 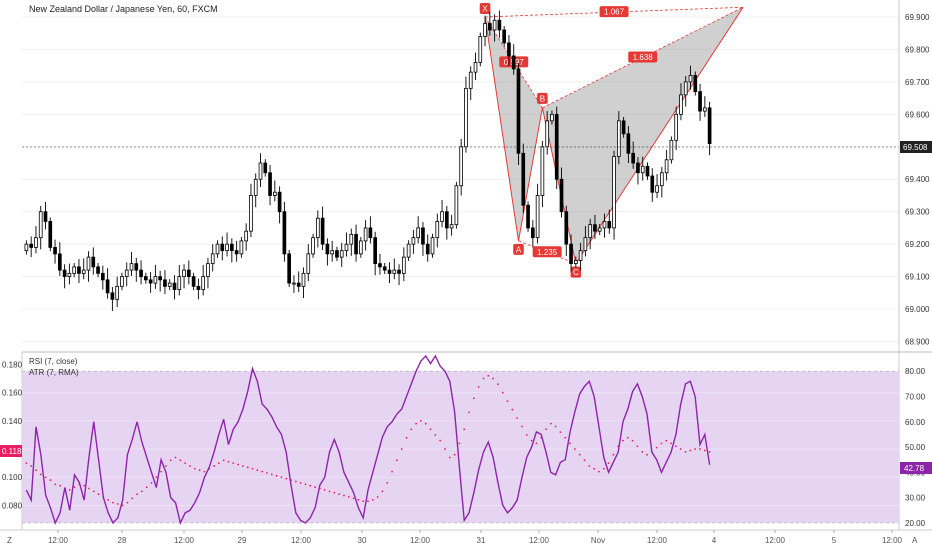 What do you see at coordinates (598, 540) in the screenshot?
I see `time-tick-label: Nov` at bounding box center [598, 540].